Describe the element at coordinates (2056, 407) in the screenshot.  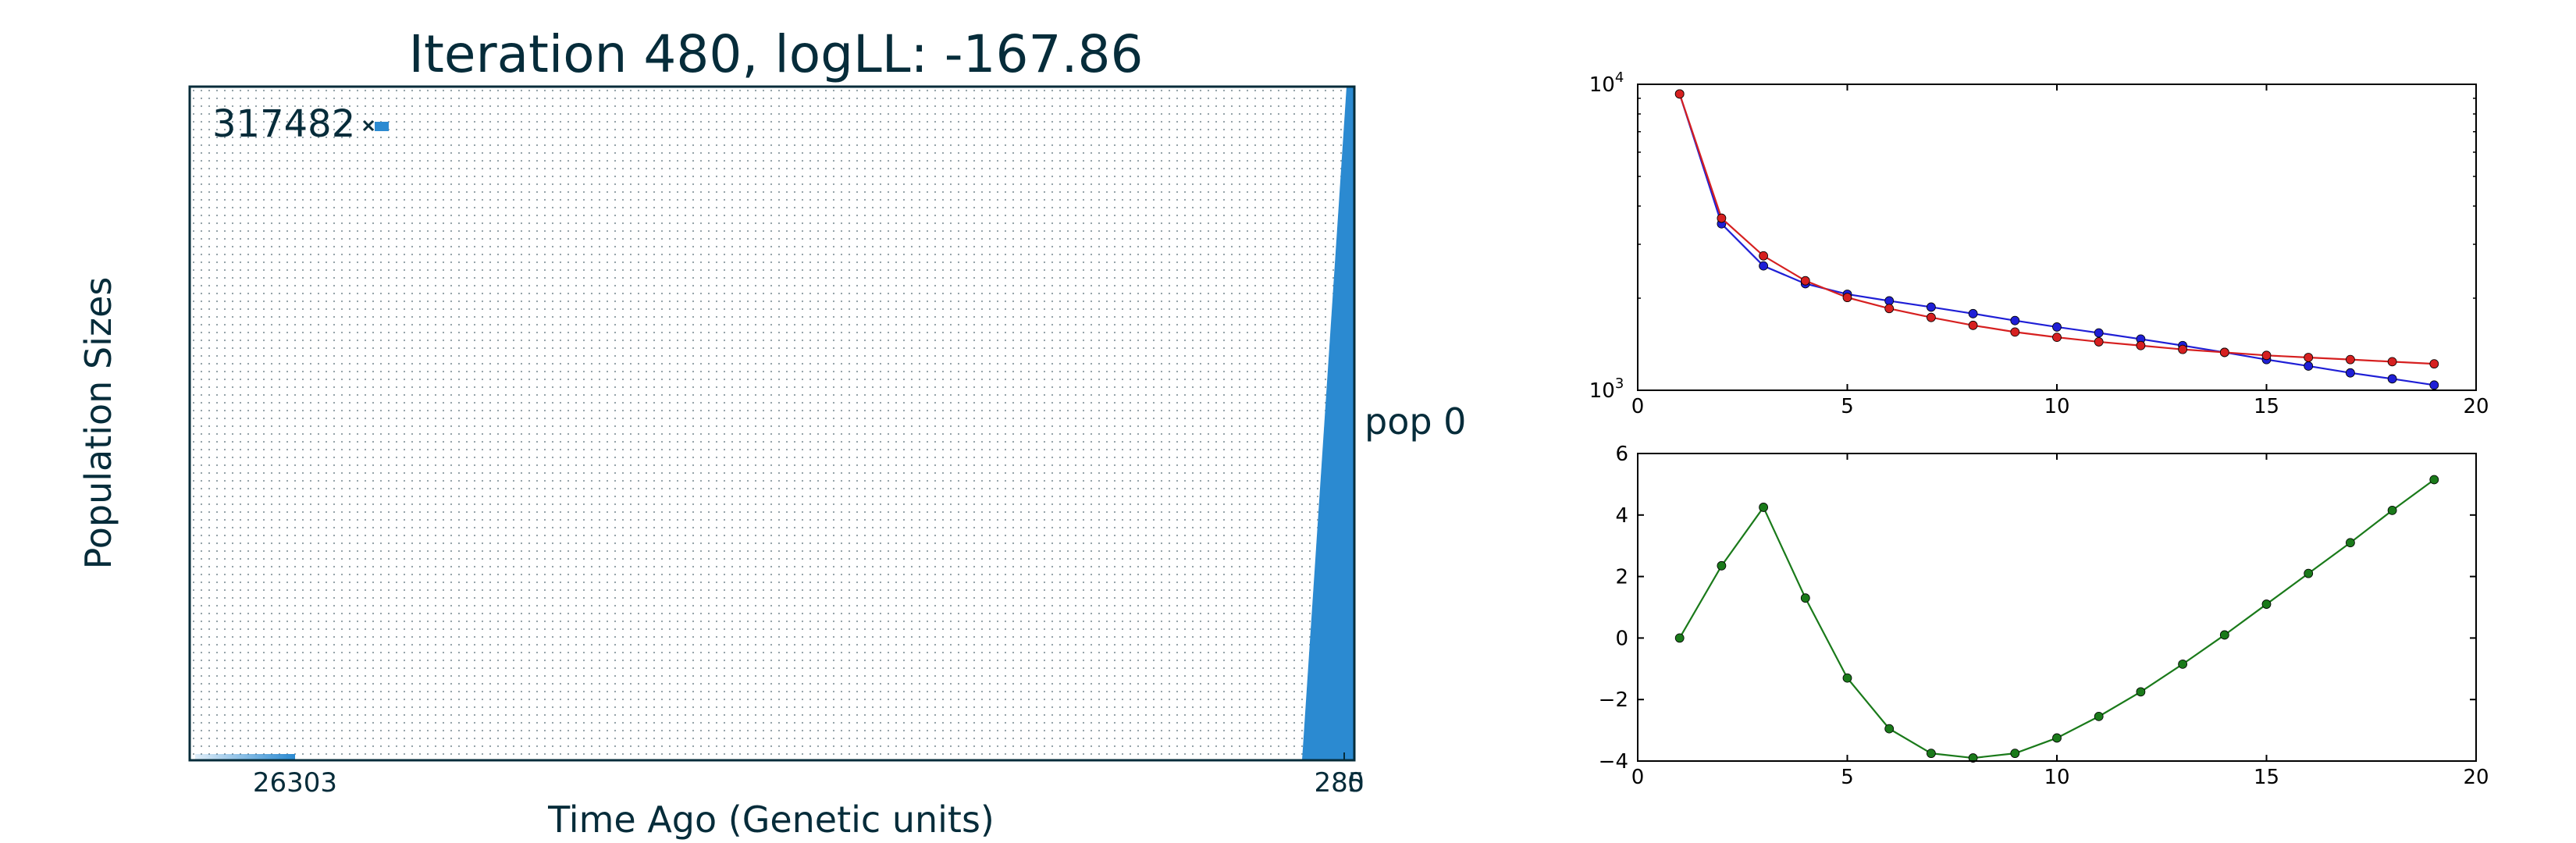
I see `top-plot-x-tick-label: 10` at that location.